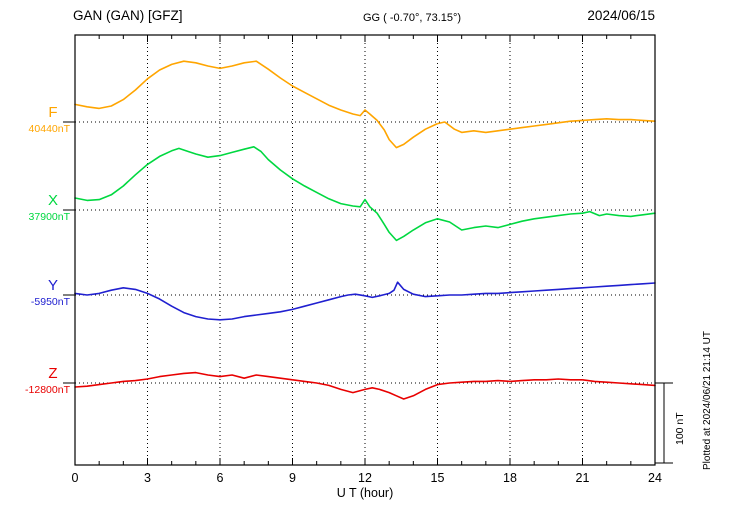 The image size is (730, 520). What do you see at coordinates (75, 478) in the screenshot?
I see `x-tick-label: 0` at bounding box center [75, 478].